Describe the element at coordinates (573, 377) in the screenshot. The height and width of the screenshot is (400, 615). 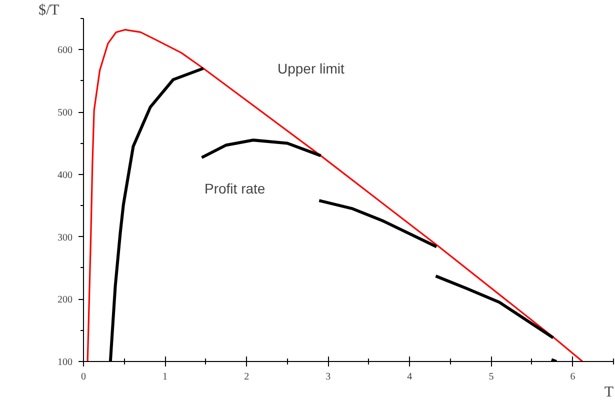
I see `x-tick-label: 6` at that location.